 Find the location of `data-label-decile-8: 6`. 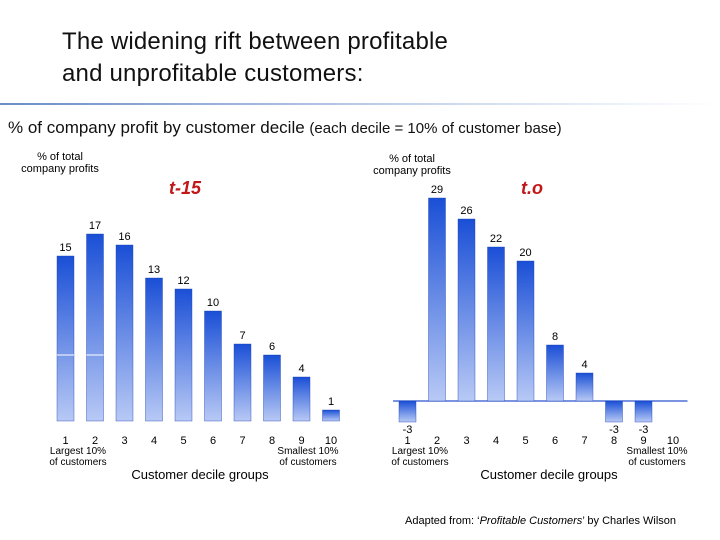

data-label-decile-8: 6 is located at coordinates (272, 347).